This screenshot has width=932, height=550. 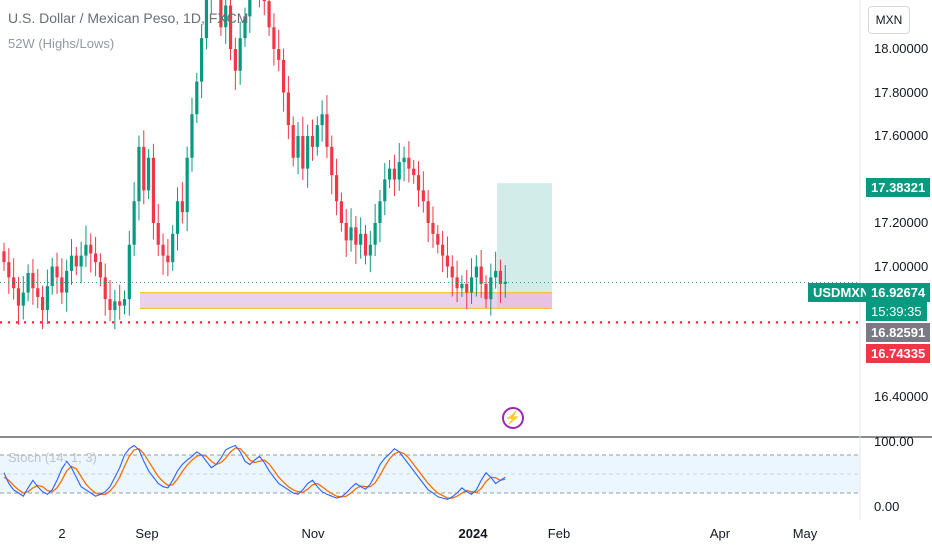 I want to click on target-zone, so click(x=524, y=238).